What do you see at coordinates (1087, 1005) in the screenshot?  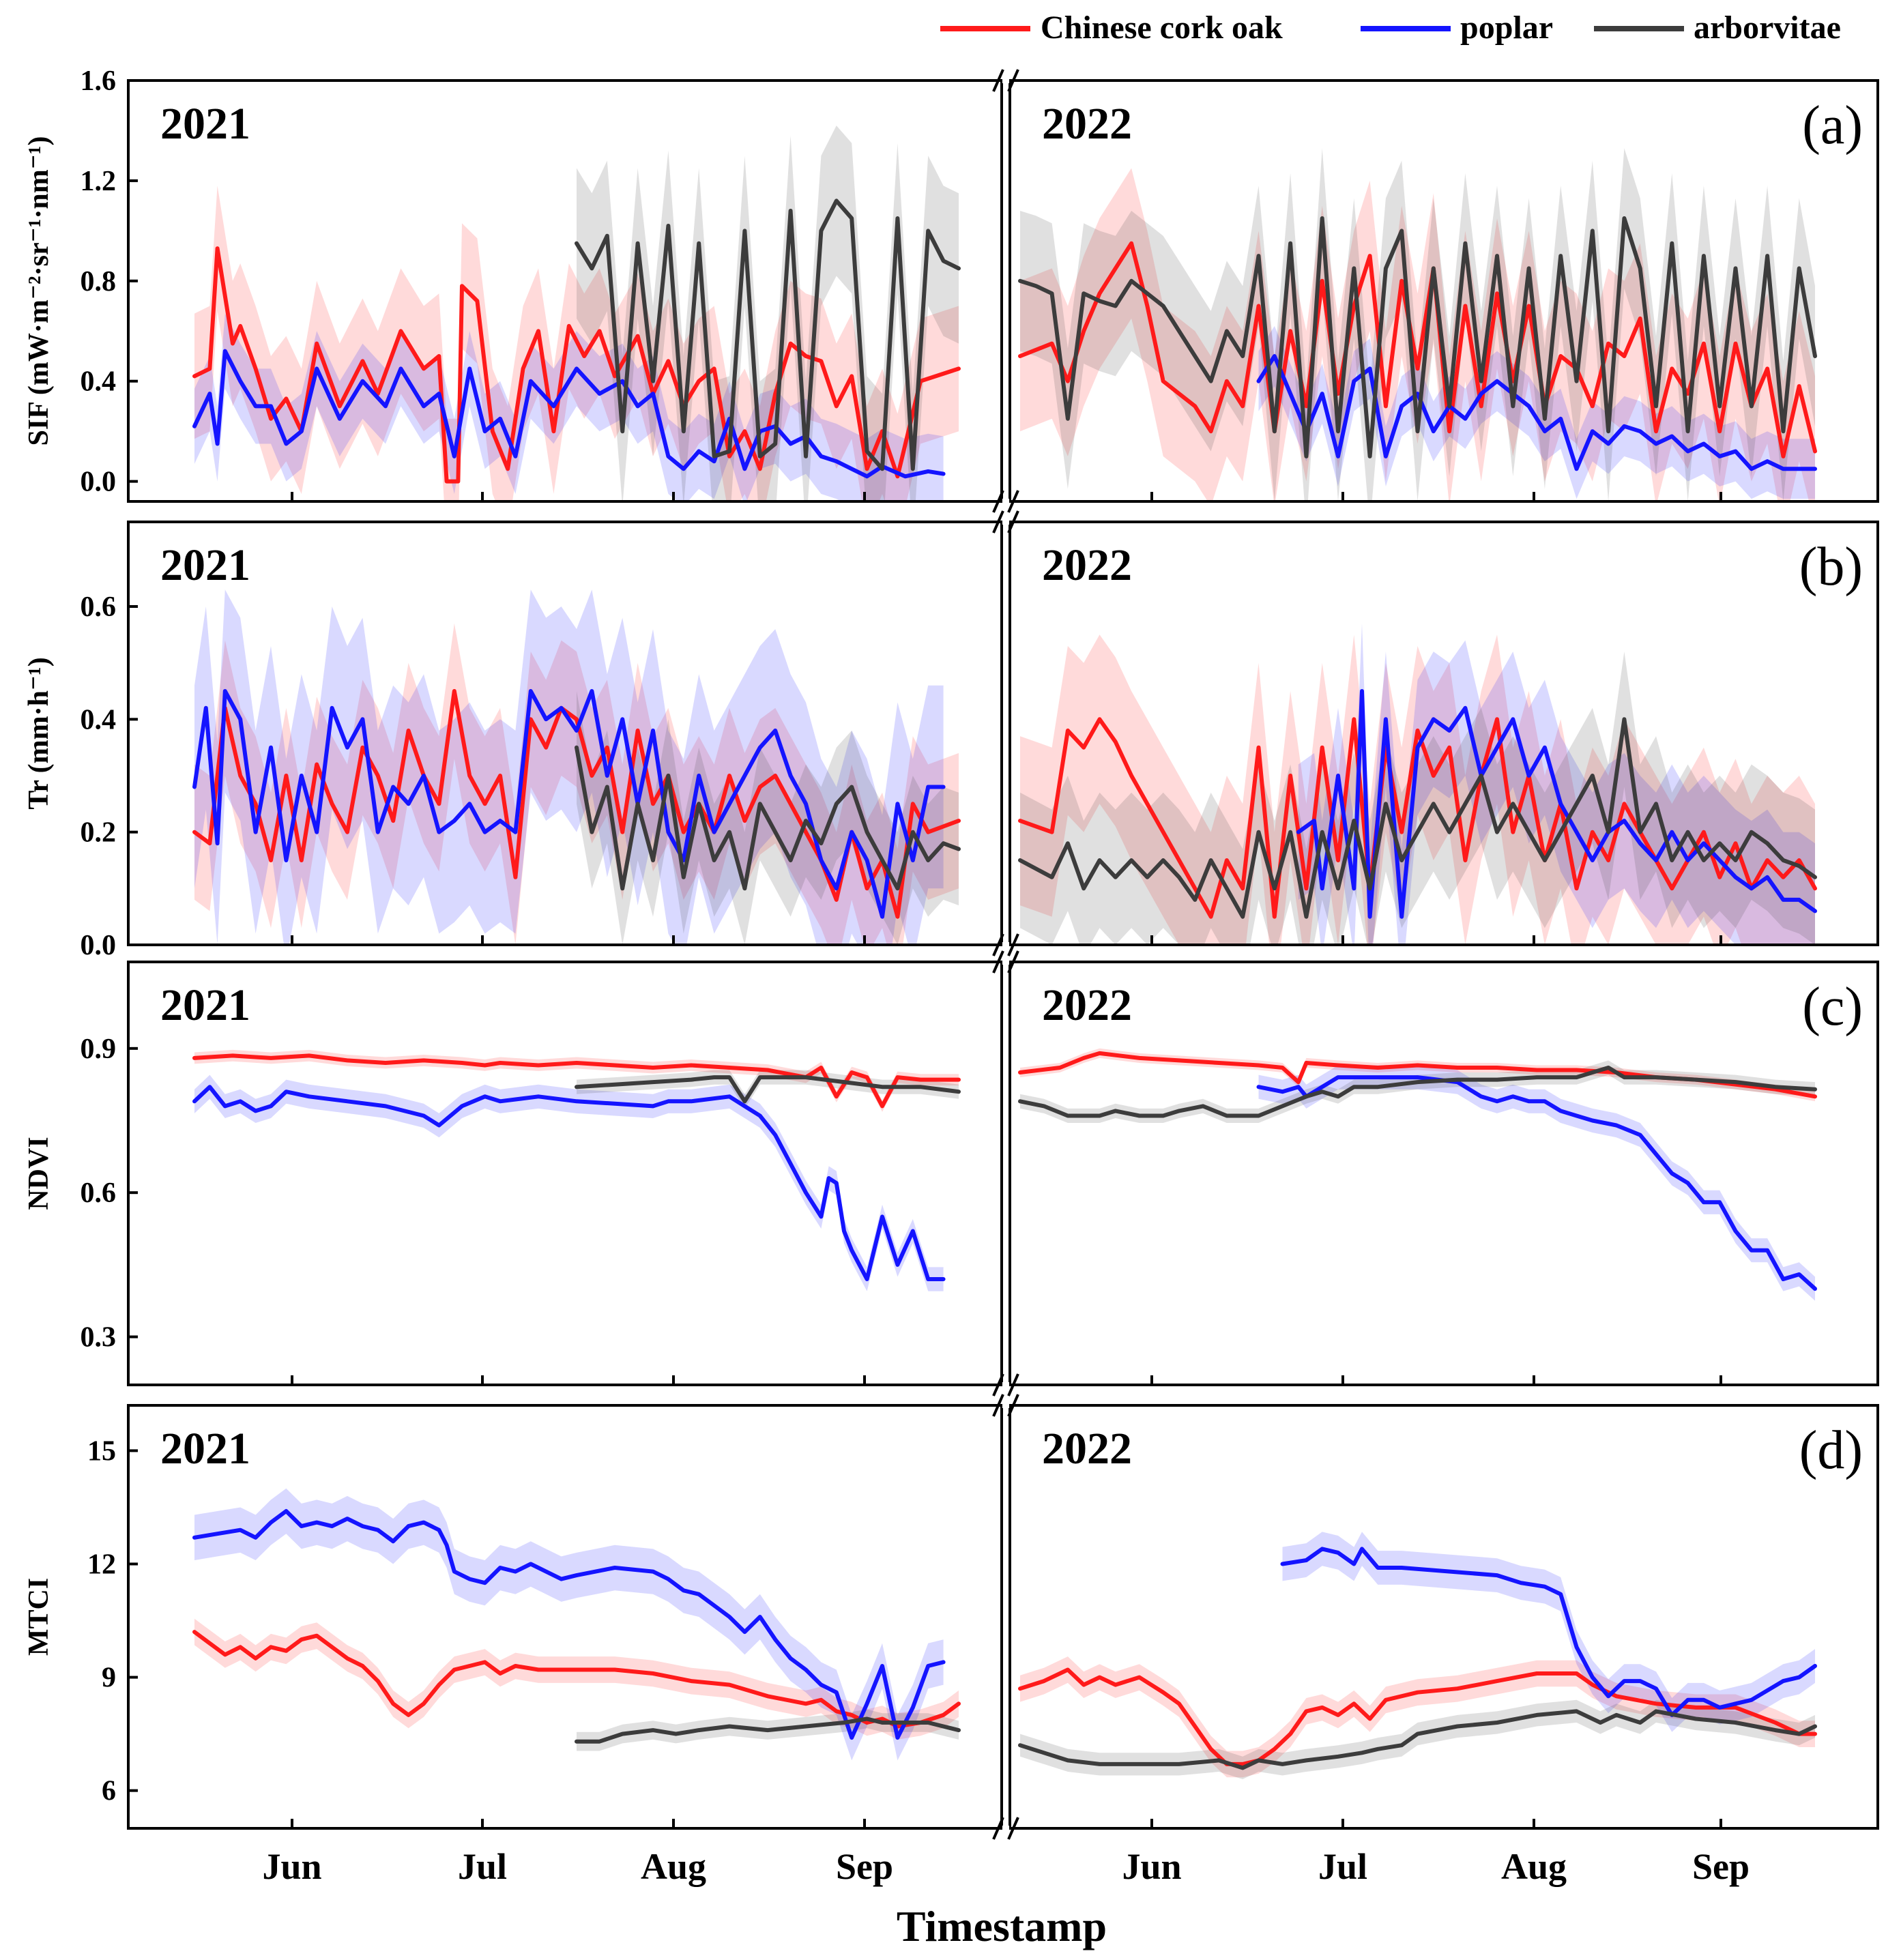 I see `year-label-c-2022: 2022` at bounding box center [1087, 1005].